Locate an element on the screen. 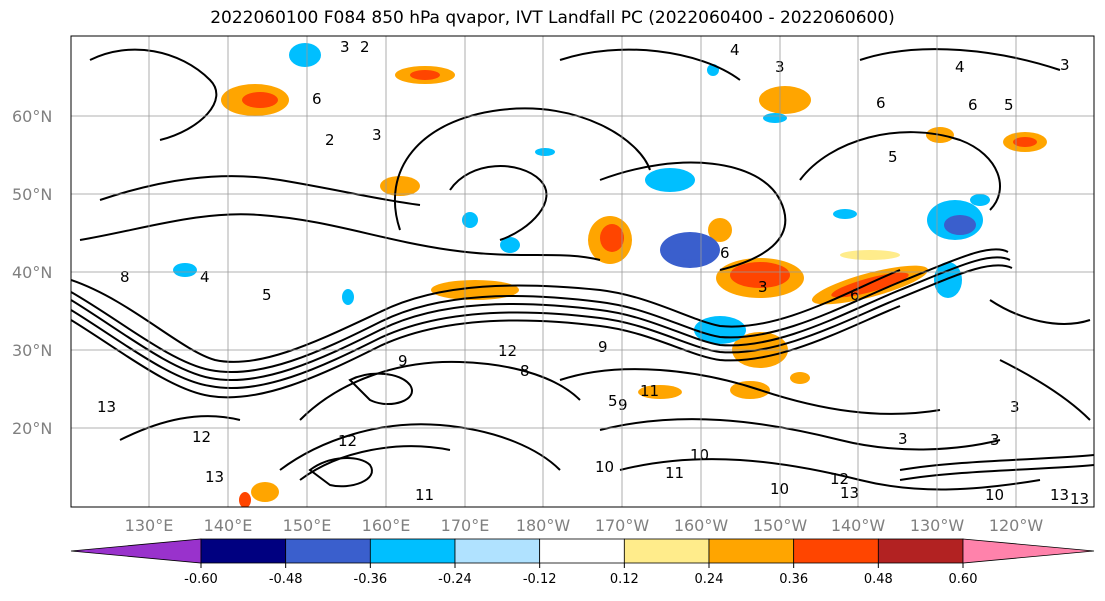 The height and width of the screenshot is (601, 1105). colorbar-tick-label: -0.36 is located at coordinates (371, 579).